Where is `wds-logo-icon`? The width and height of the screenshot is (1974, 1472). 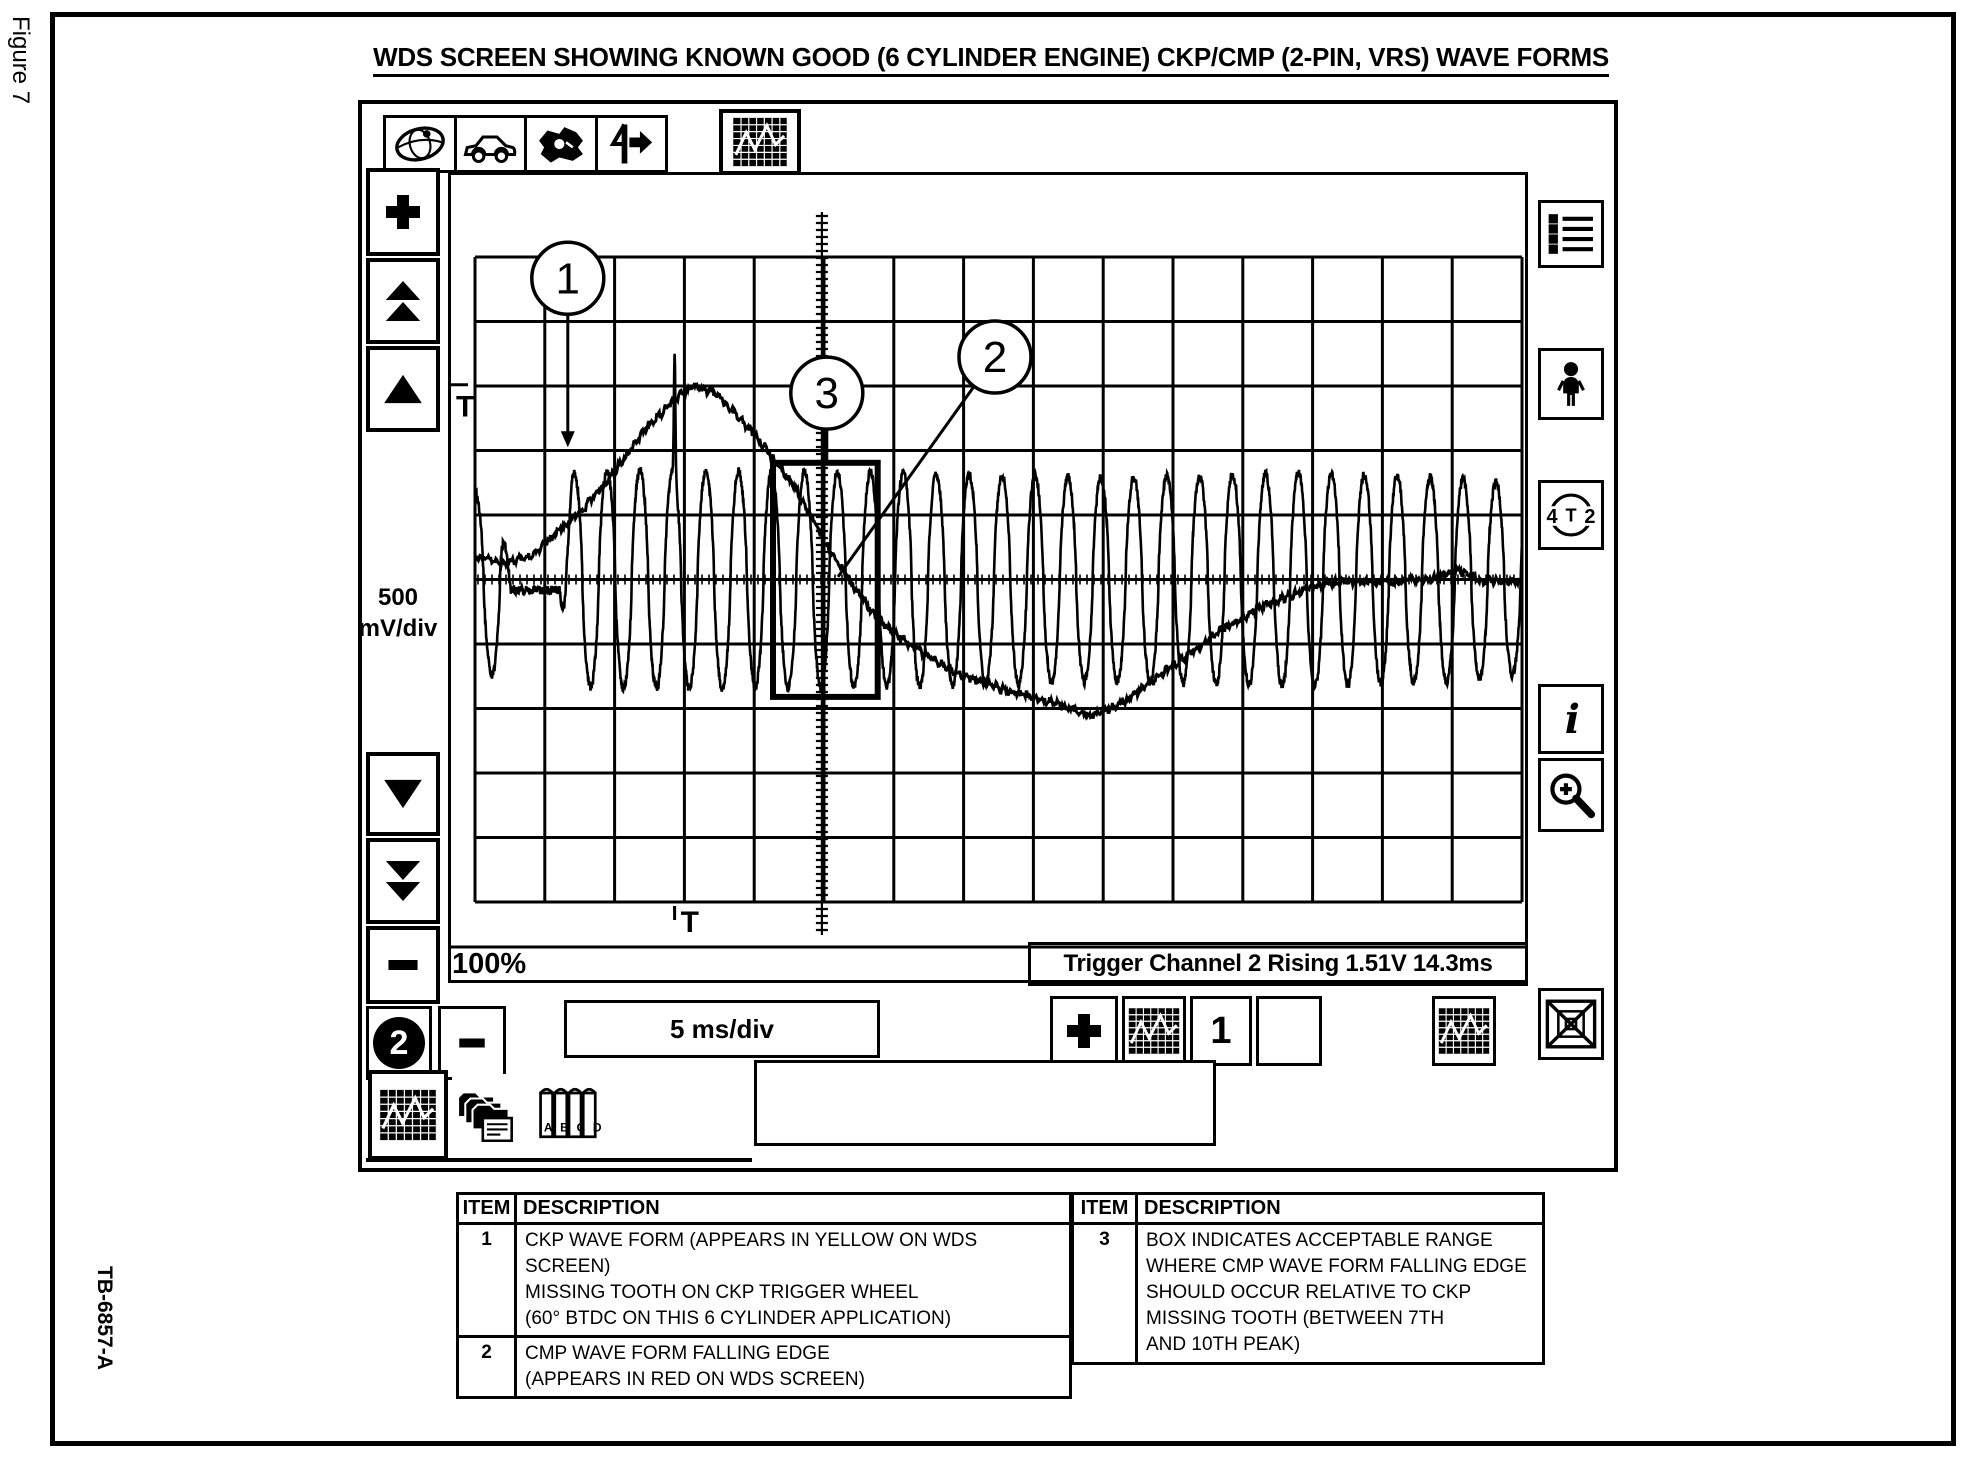 wds-logo-icon is located at coordinates (419, 144).